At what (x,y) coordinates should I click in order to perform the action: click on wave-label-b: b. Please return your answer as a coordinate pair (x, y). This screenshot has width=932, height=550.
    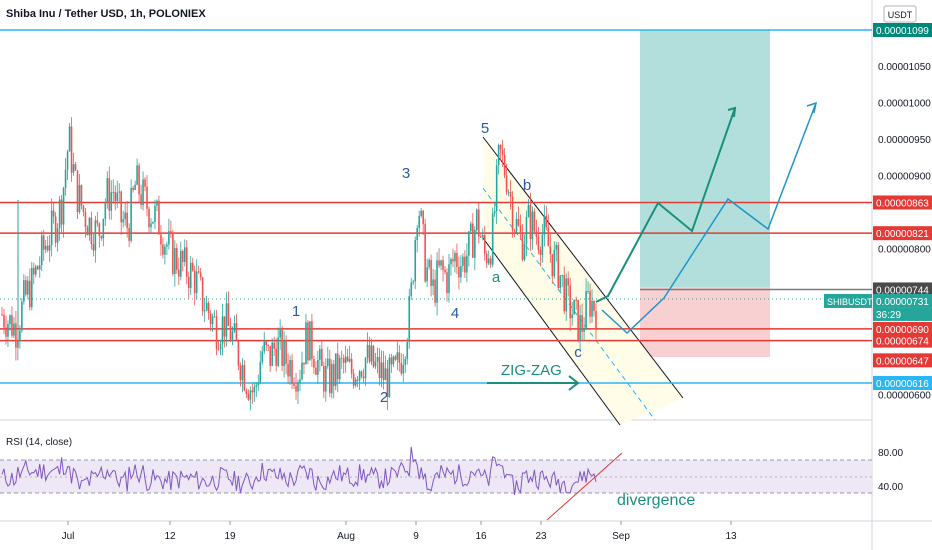
    Looking at the image, I should click on (527, 185).